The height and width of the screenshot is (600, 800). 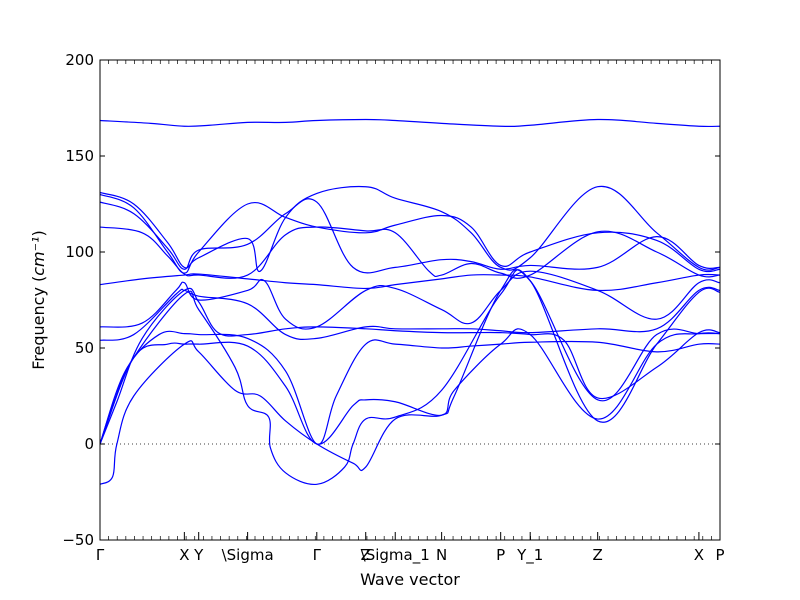 I want to click on x-tick-label: Y, so click(x=198, y=555).